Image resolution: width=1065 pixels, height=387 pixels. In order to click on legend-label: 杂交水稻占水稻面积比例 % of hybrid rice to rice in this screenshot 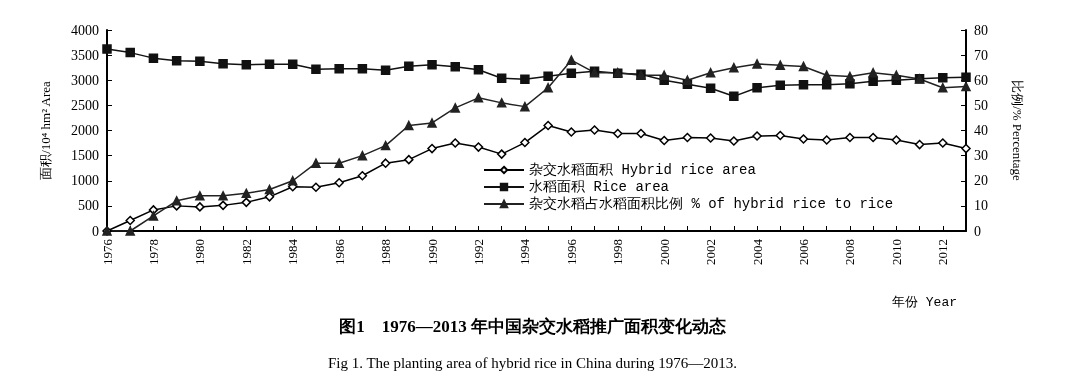, I will do `click(711, 204)`.